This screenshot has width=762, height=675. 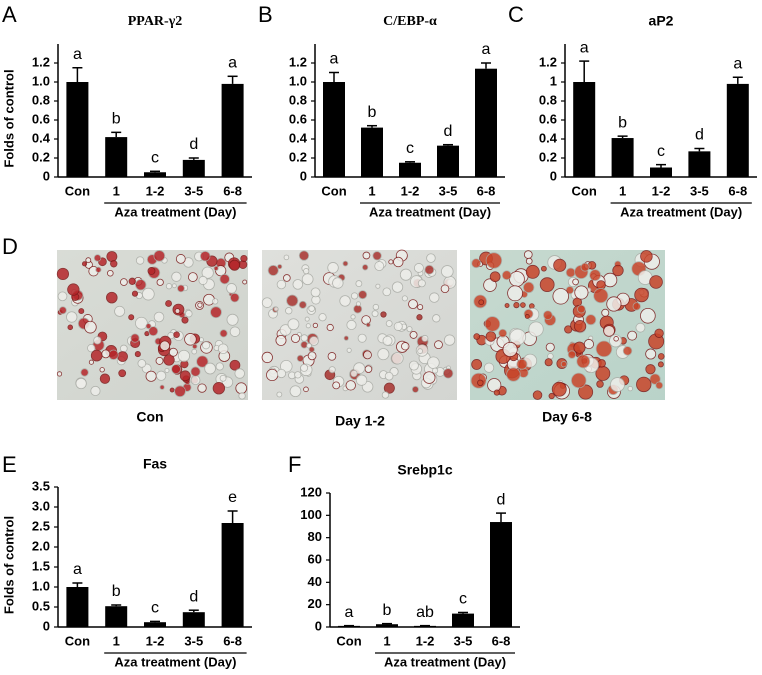 What do you see at coordinates (553, 80) in the screenshot?
I see `y-tick-label: 1` at bounding box center [553, 80].